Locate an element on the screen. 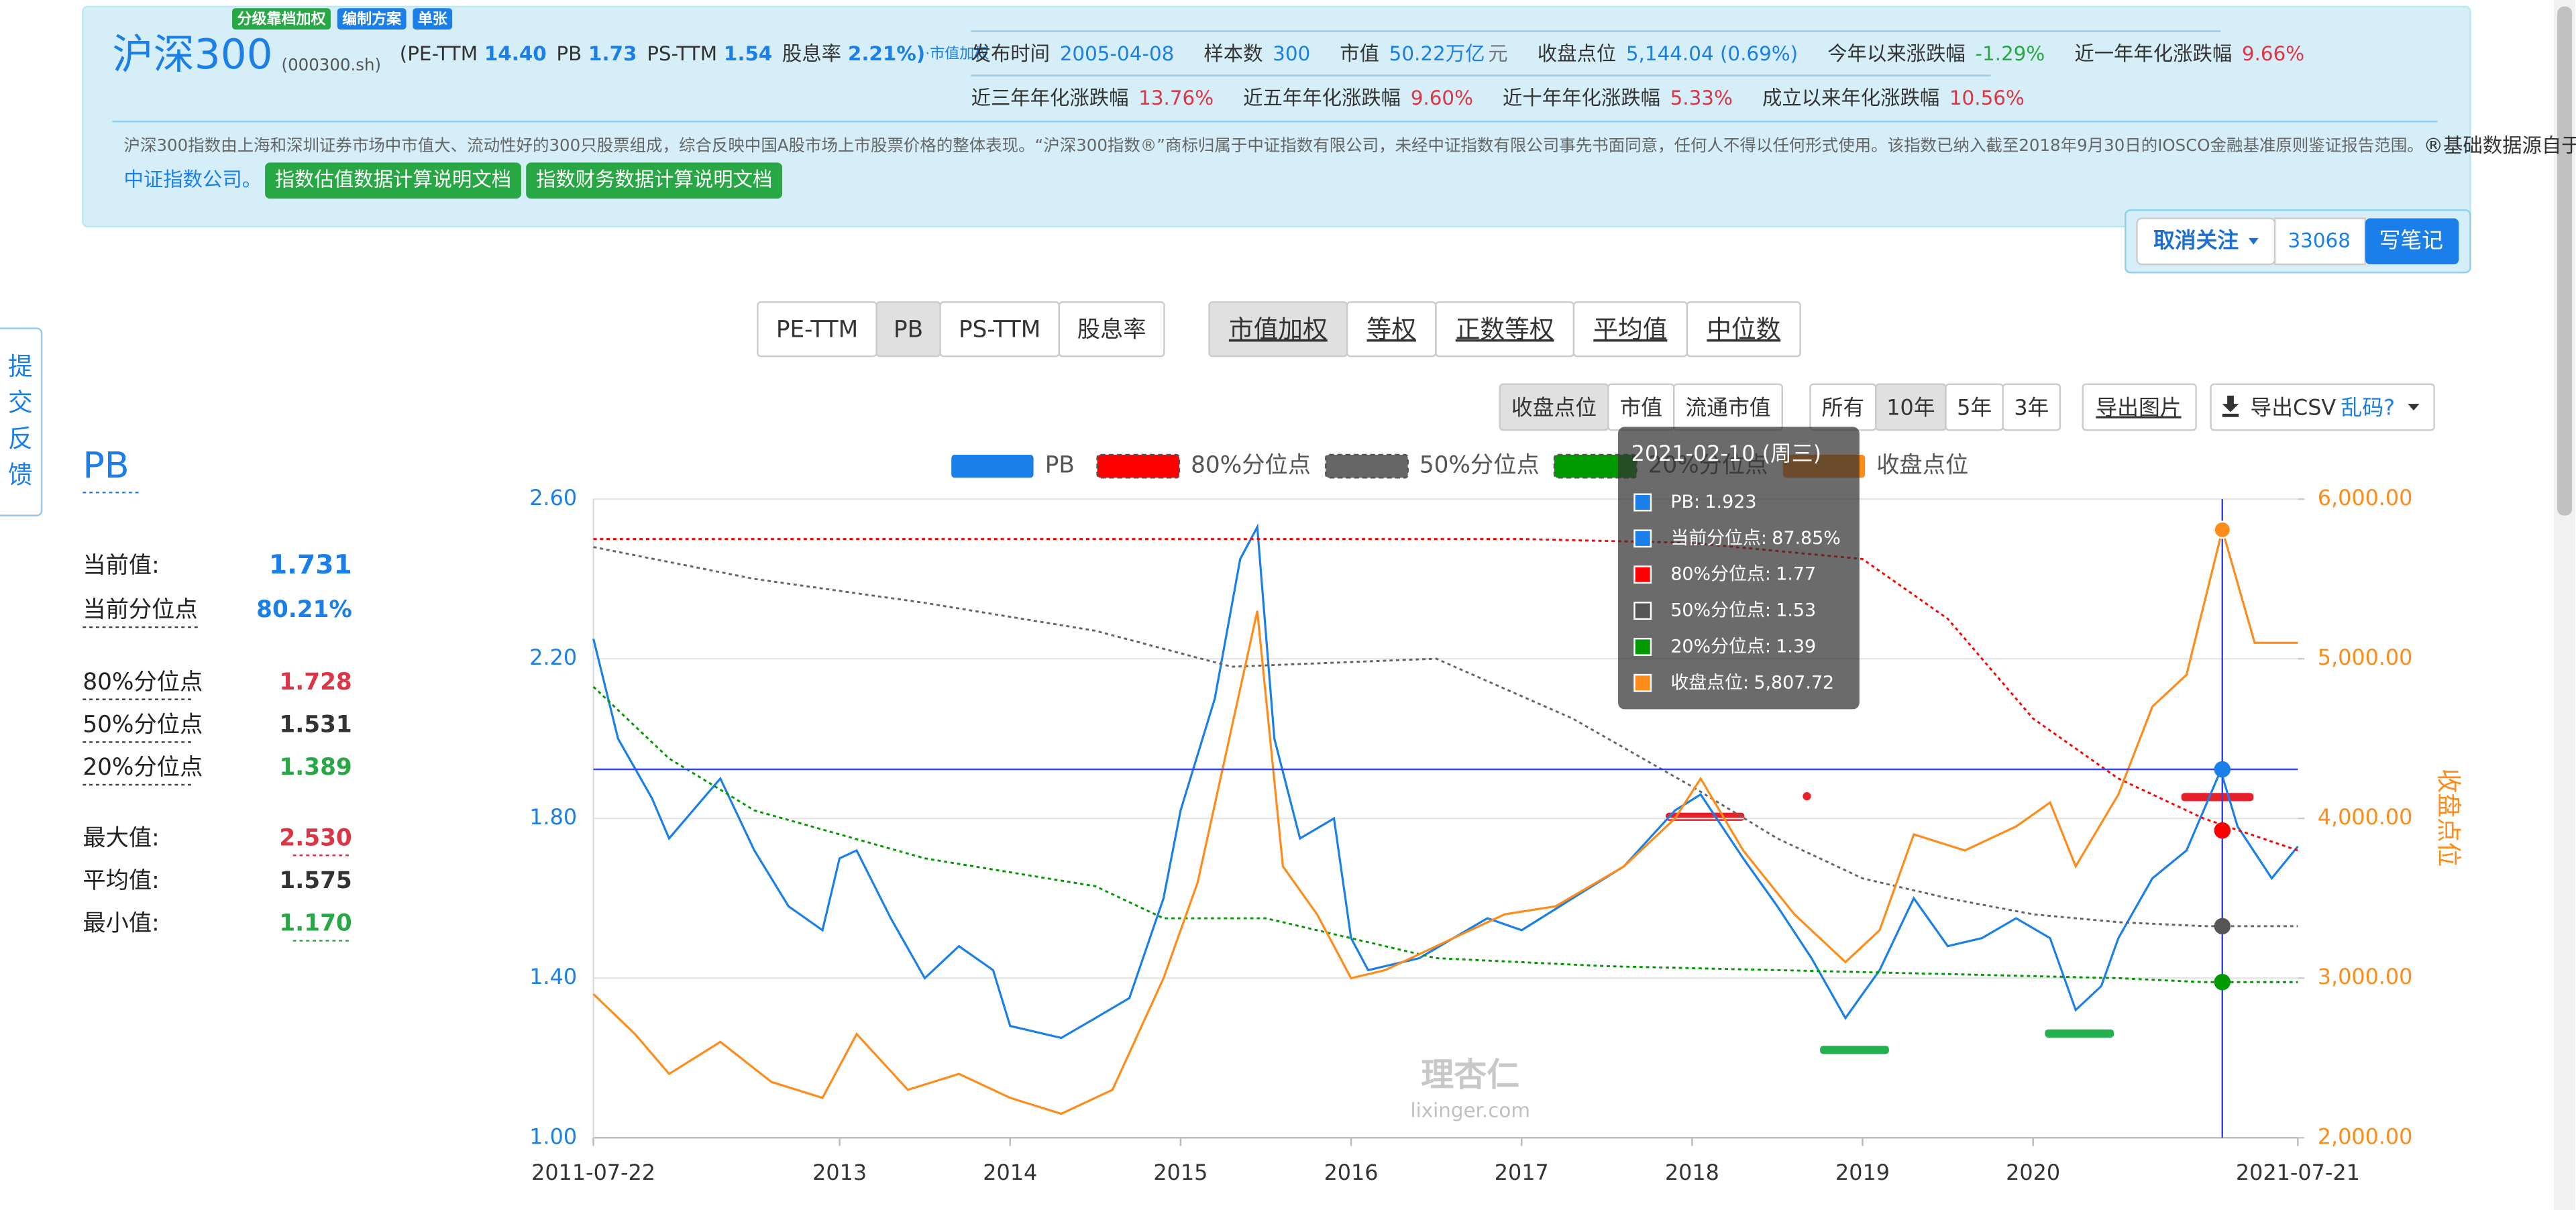  source-note: ®基础数据源自于 is located at coordinates (2500, 144).